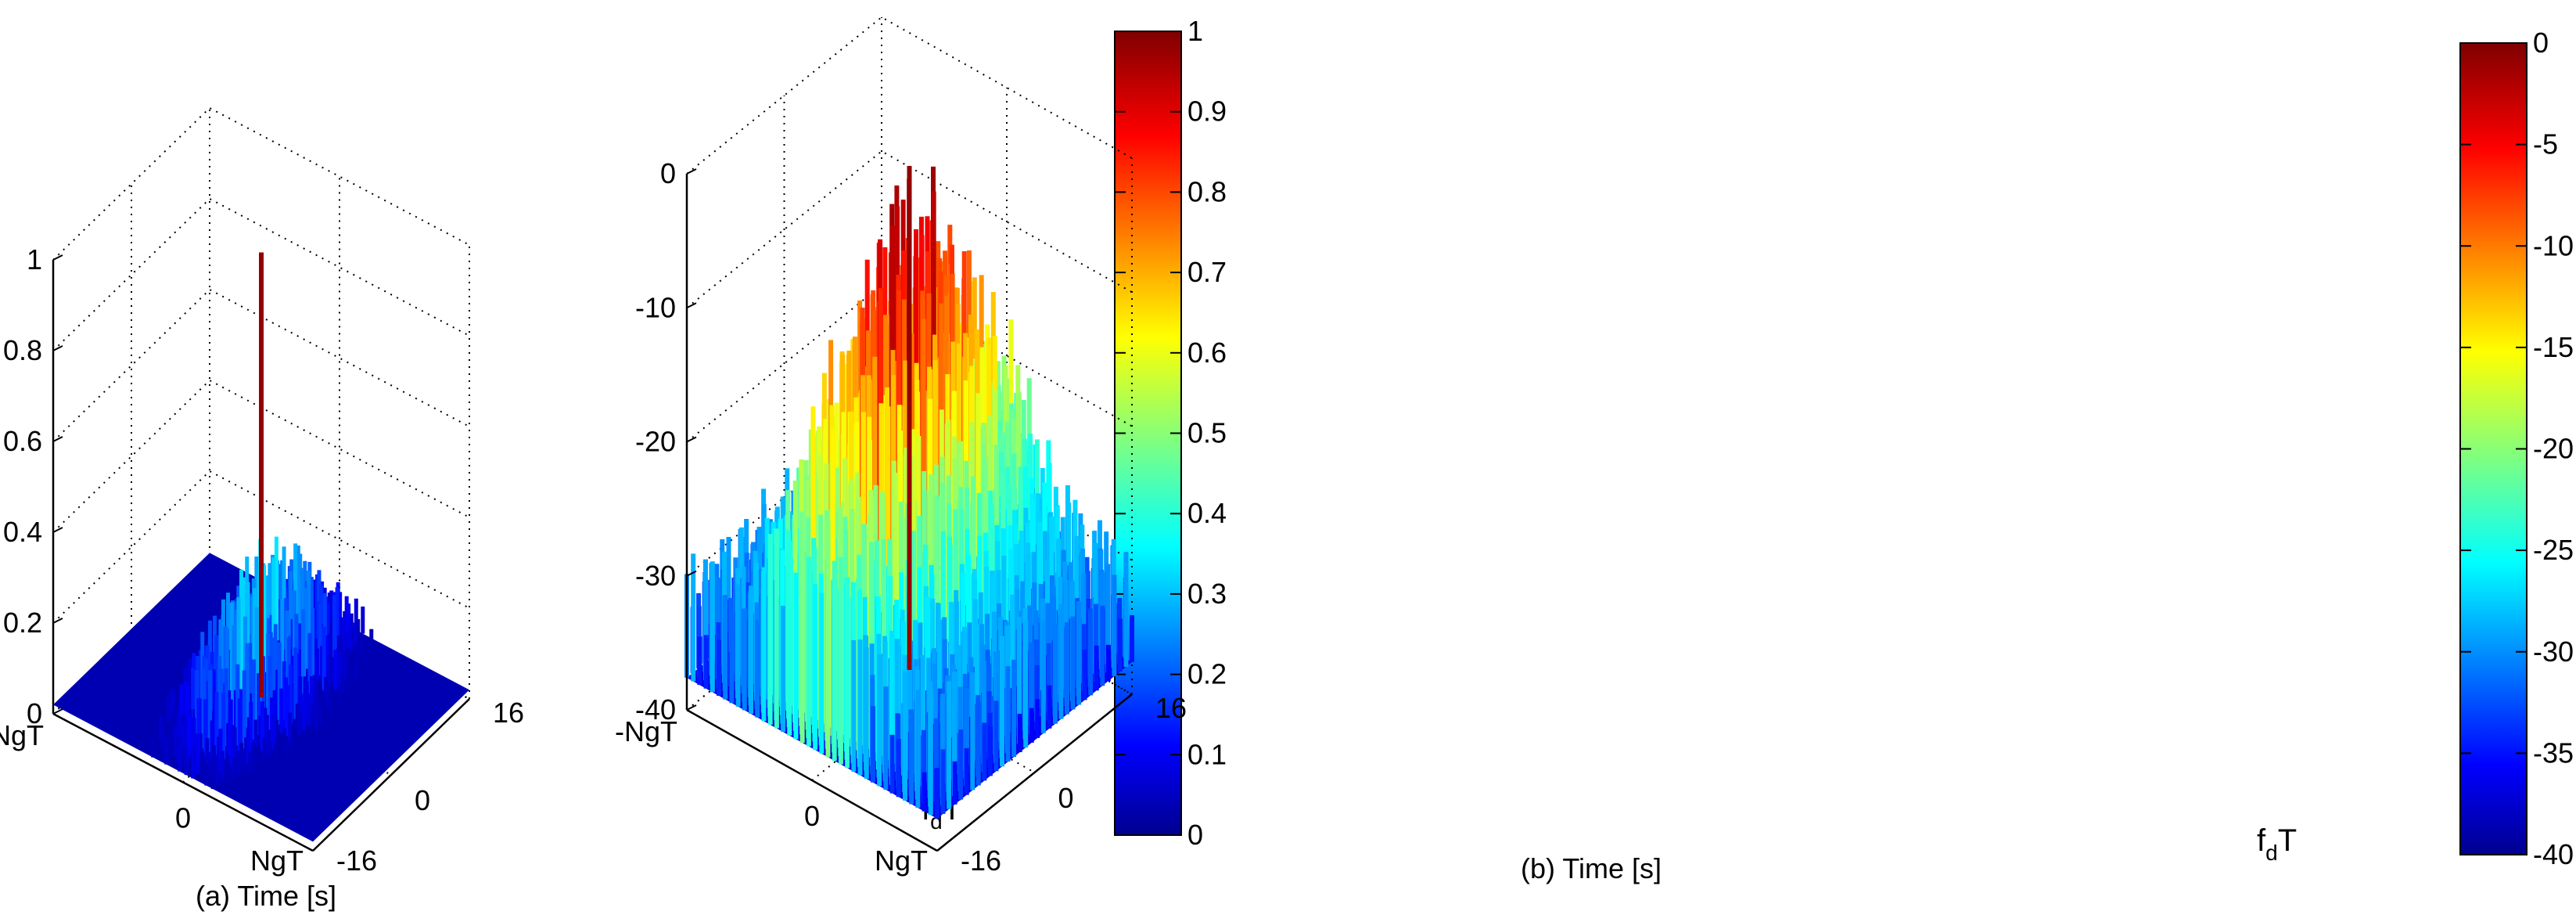 Image resolution: width=2576 pixels, height=922 pixels. Describe the element at coordinates (1207, 674) in the screenshot. I see `colorbar-tick-label: 0.2` at that location.